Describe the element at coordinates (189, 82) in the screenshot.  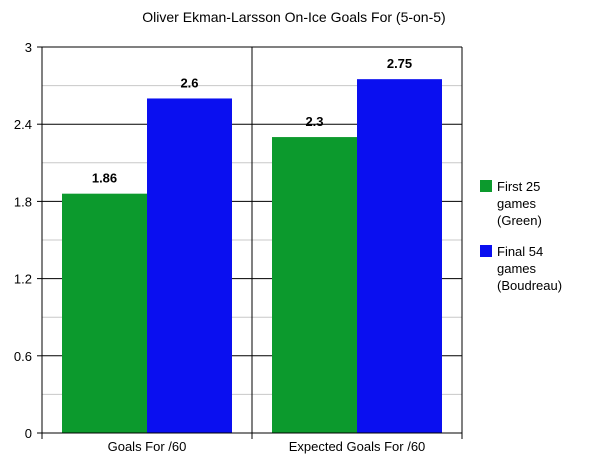
I see `bar-value-label: 2.6` at that location.